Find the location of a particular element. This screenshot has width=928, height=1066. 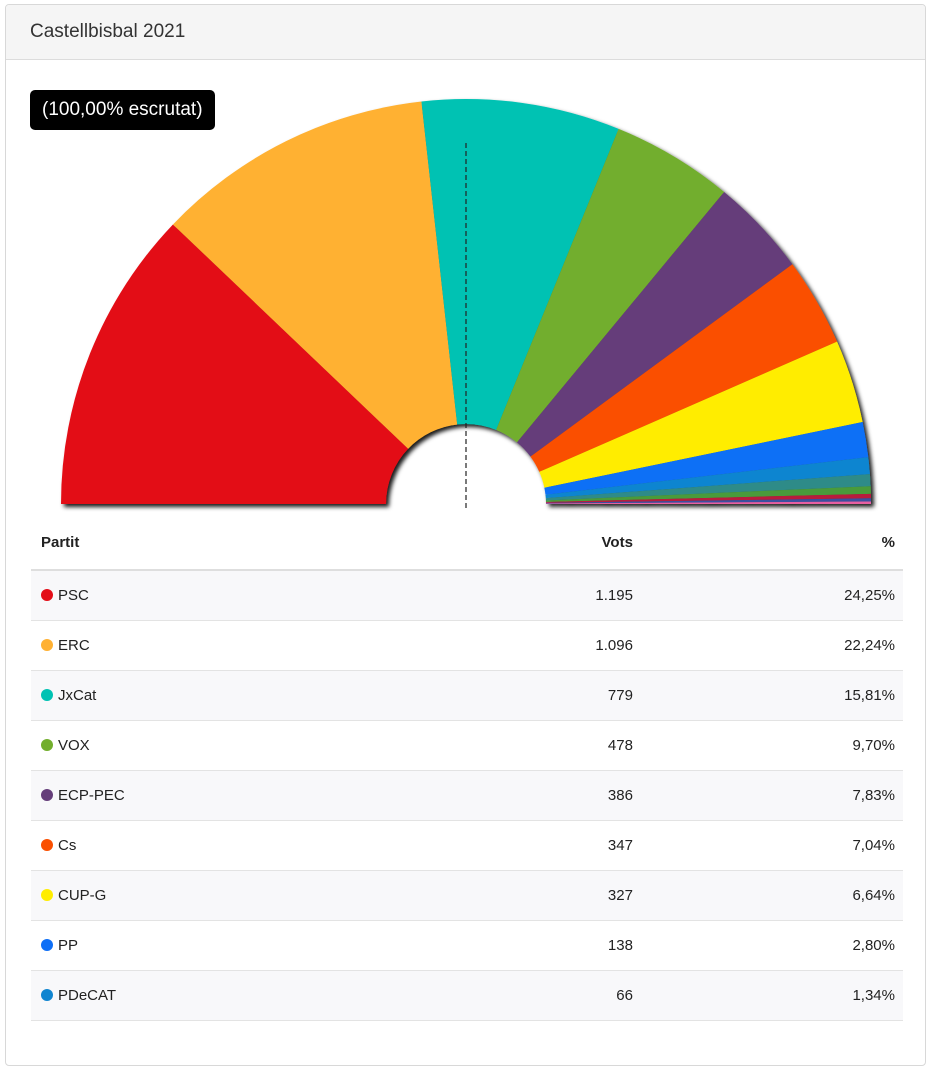

slice-cup-g is located at coordinates (701, 414).